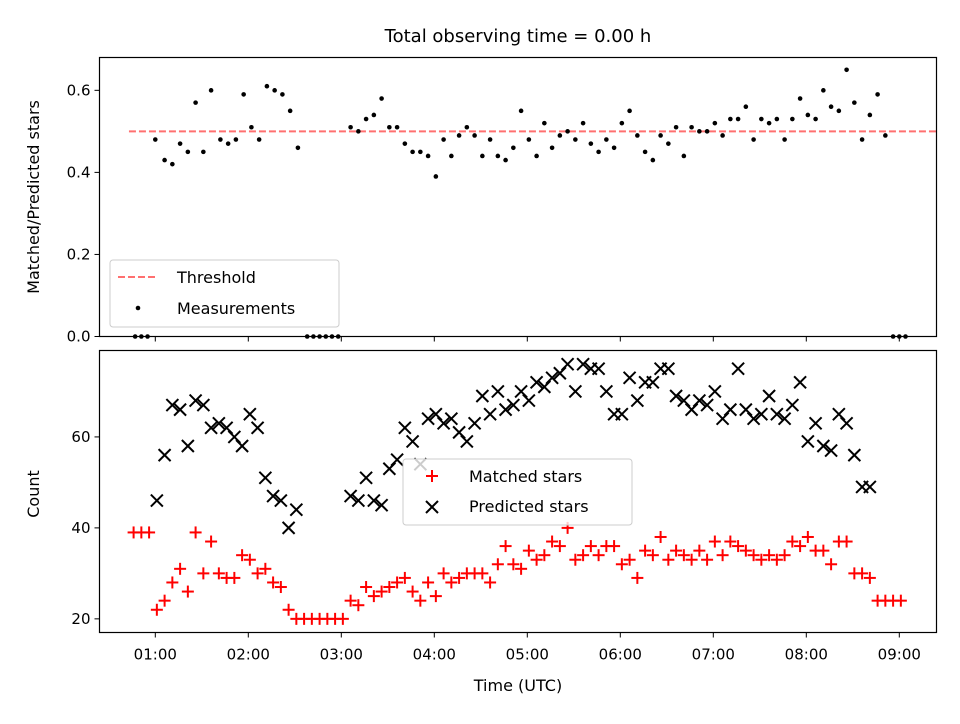 The image size is (960, 724). I want to click on top-y-tick-label: 0.6, so click(79, 90).